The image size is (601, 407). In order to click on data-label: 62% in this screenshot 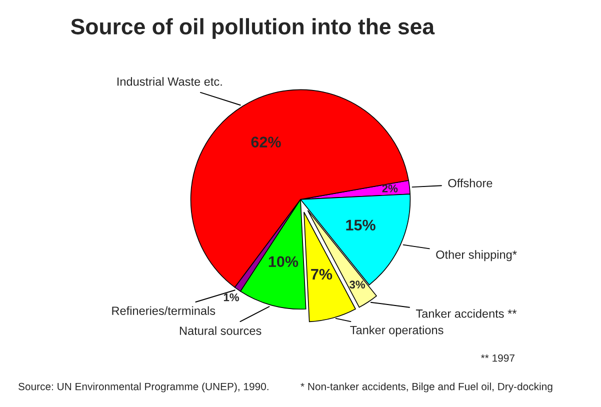, I will do `click(266, 142)`.